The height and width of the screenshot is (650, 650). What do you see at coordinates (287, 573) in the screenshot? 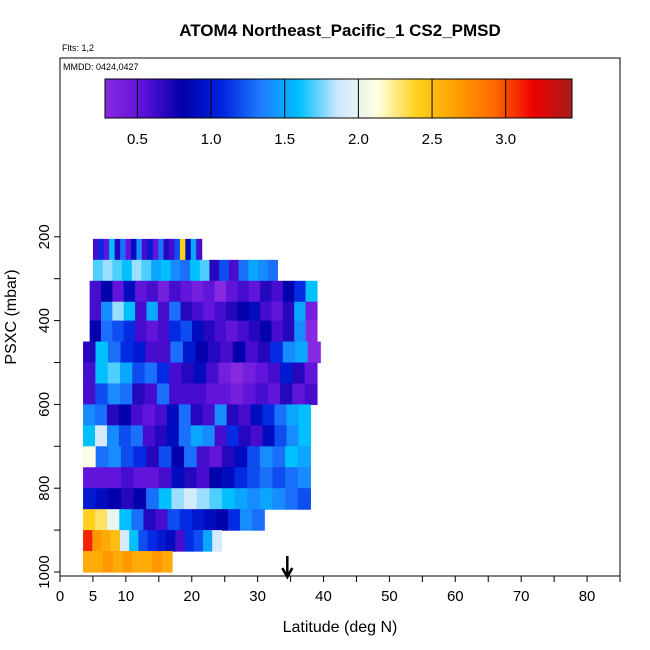
I see `marker-head` at bounding box center [287, 573].